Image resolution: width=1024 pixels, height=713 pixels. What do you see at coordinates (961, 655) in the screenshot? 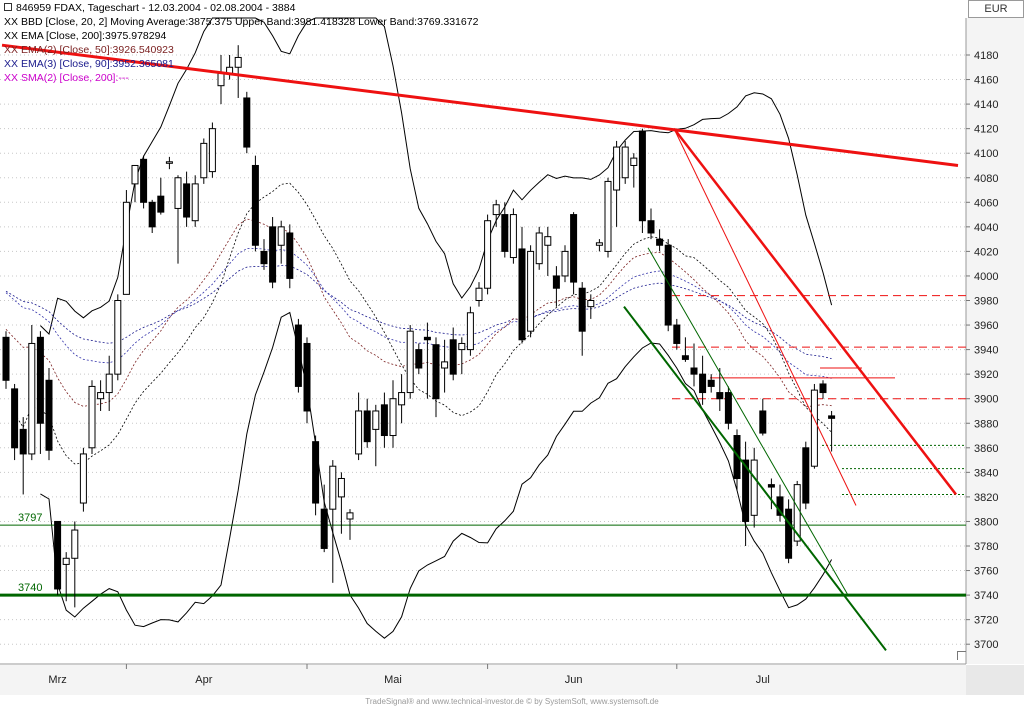
I see `resize-handle-icon` at bounding box center [961, 655].